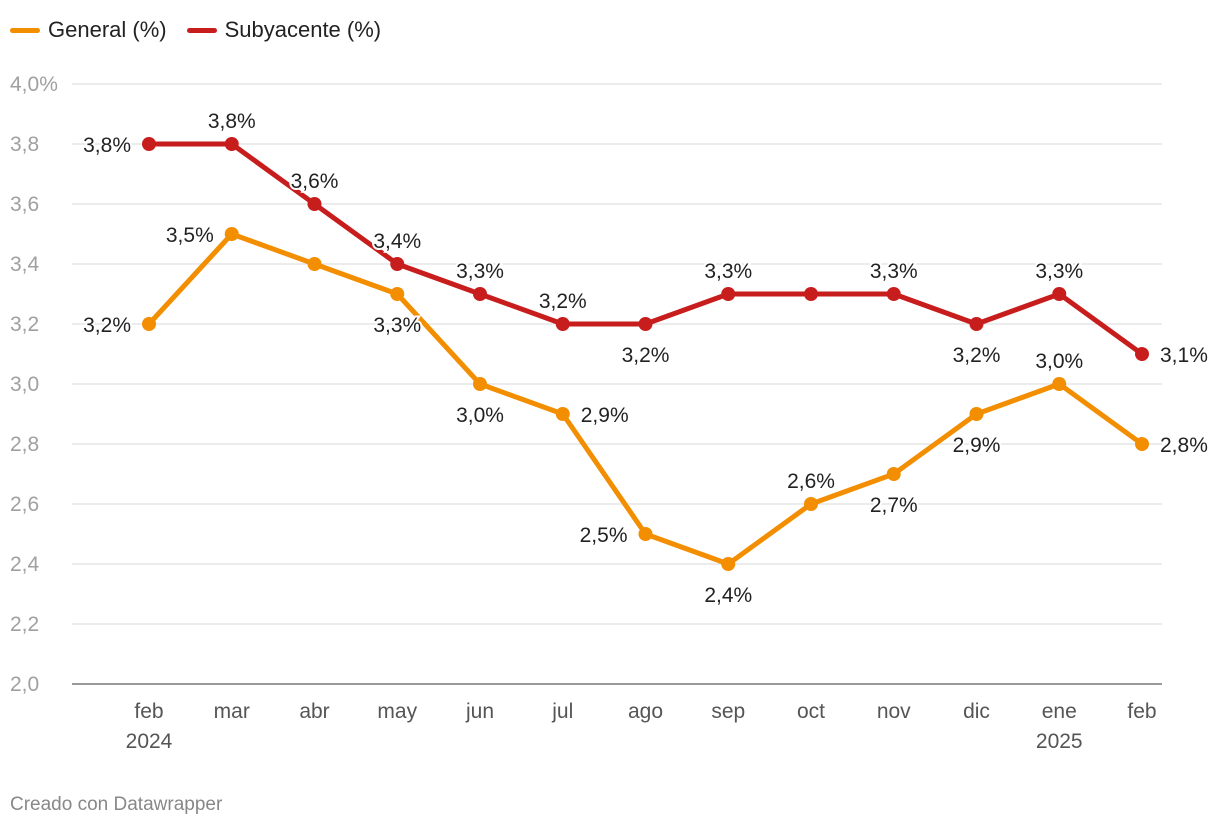 The height and width of the screenshot is (830, 1220). I want to click on data-label-general: 2,5%, so click(604, 535).